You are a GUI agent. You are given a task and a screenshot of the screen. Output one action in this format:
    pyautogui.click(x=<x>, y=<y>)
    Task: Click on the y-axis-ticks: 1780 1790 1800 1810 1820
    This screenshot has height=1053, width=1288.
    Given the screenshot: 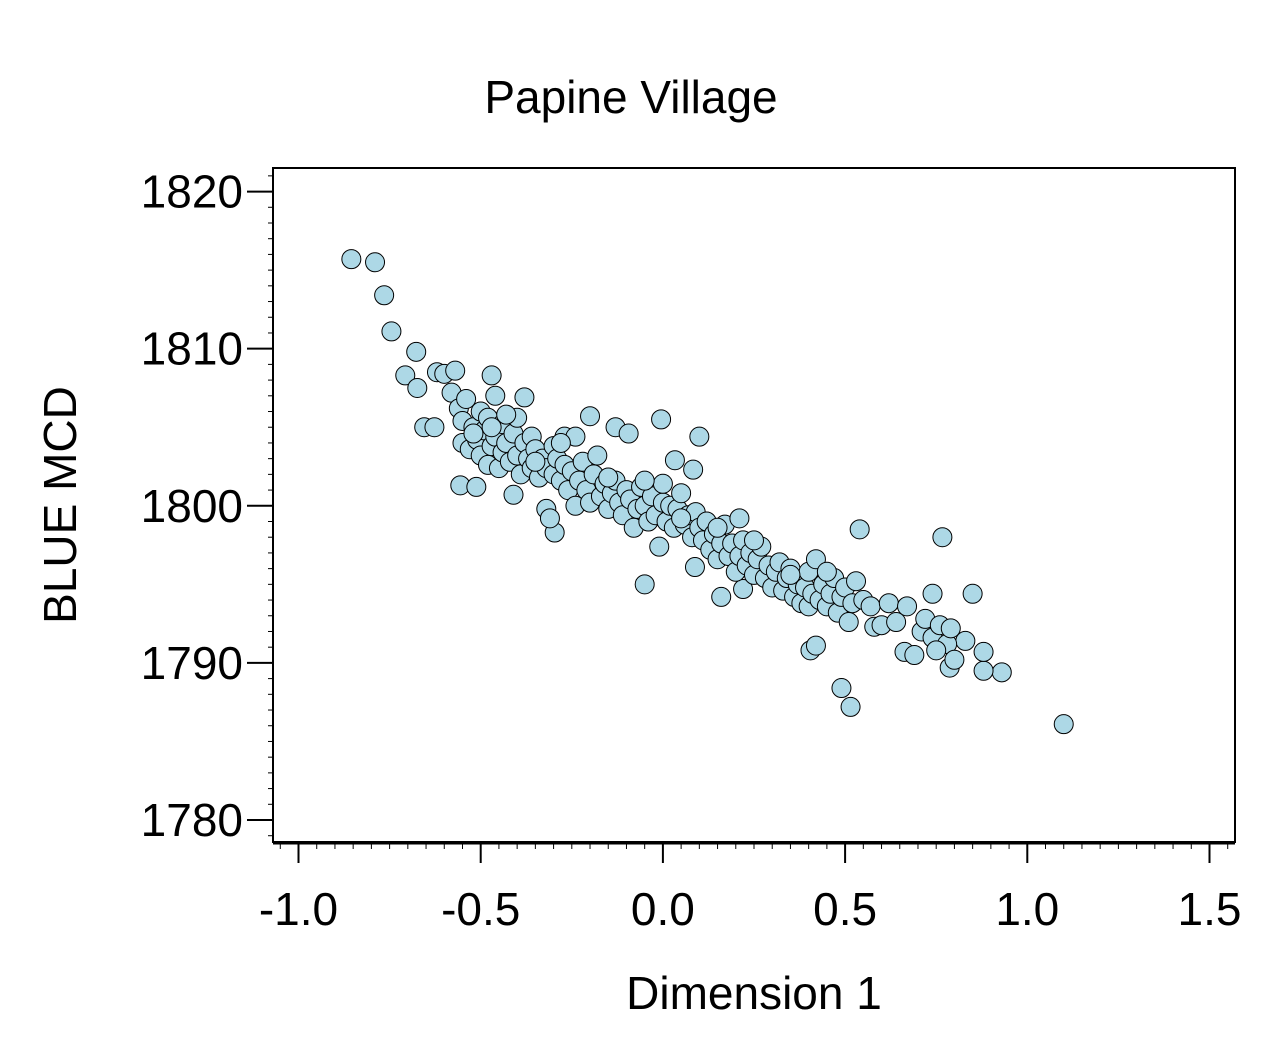 What is the action you would take?
    pyautogui.click(x=207, y=506)
    